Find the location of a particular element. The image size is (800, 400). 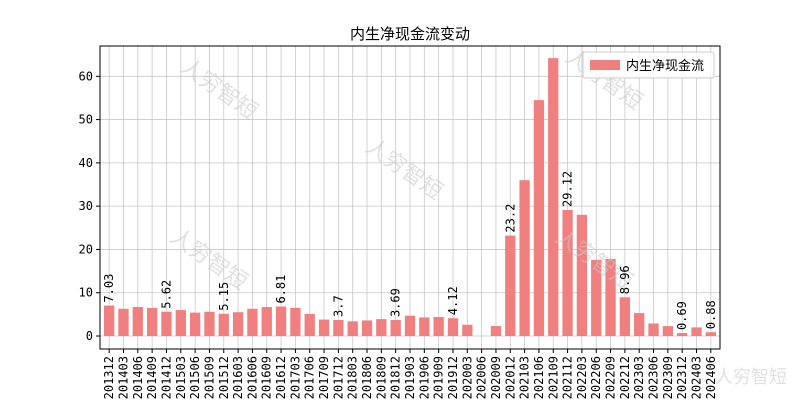

x-tick-label: 201903 is located at coordinates (410, 377).